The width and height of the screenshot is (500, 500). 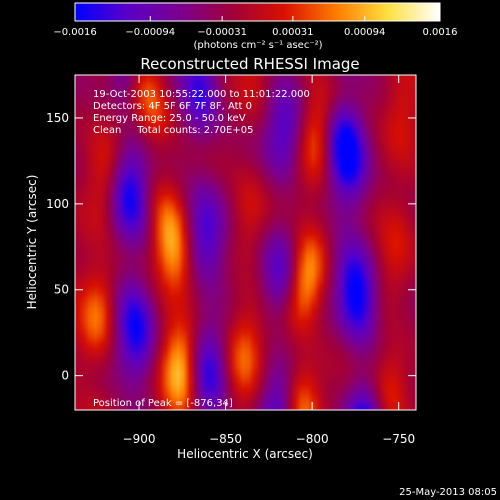 What do you see at coordinates (65, 376) in the screenshot?
I see `y-tick-label: 0` at bounding box center [65, 376].